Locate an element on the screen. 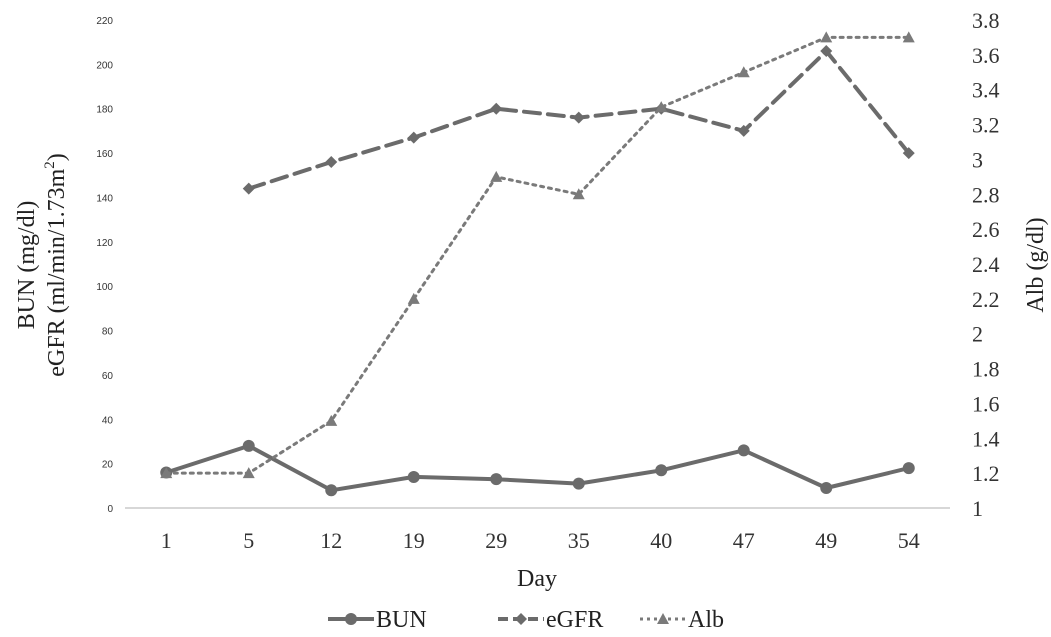 The width and height of the screenshot is (1051, 637). y-right-tick-label: 2 is located at coordinates (977, 334).